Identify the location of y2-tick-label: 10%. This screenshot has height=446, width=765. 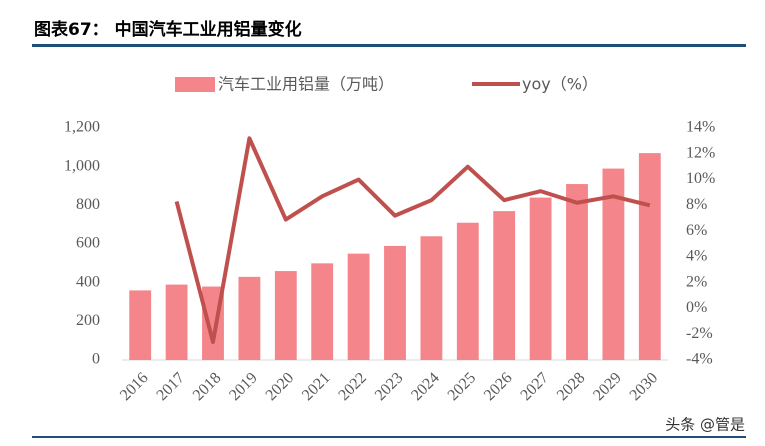
(700, 178).